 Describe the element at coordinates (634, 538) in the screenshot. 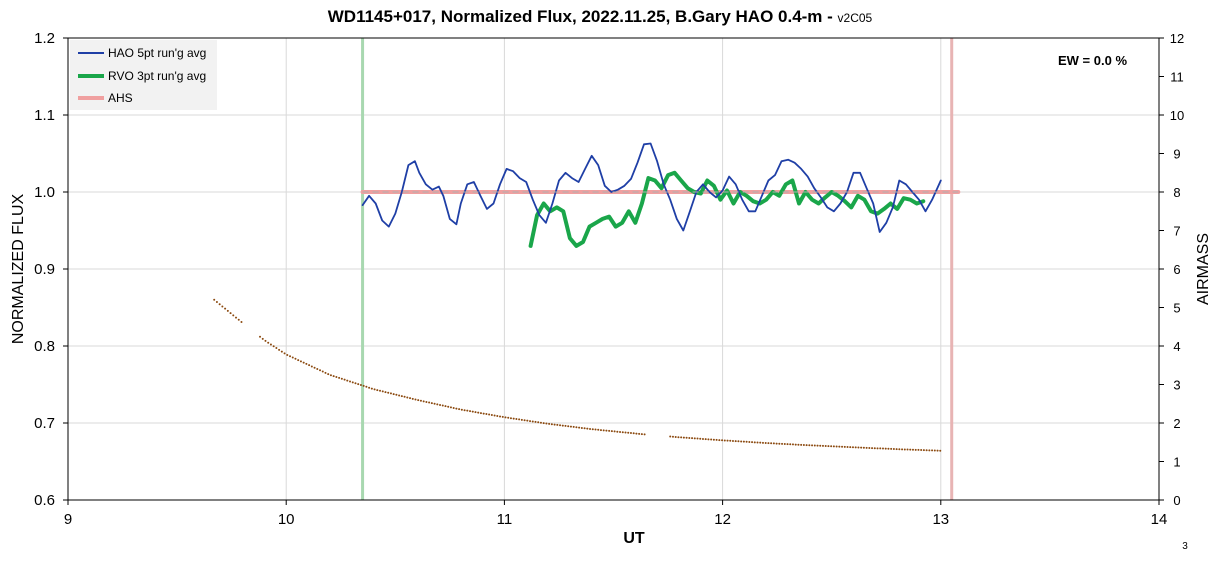

I see `x-axis-label: UT` at that location.